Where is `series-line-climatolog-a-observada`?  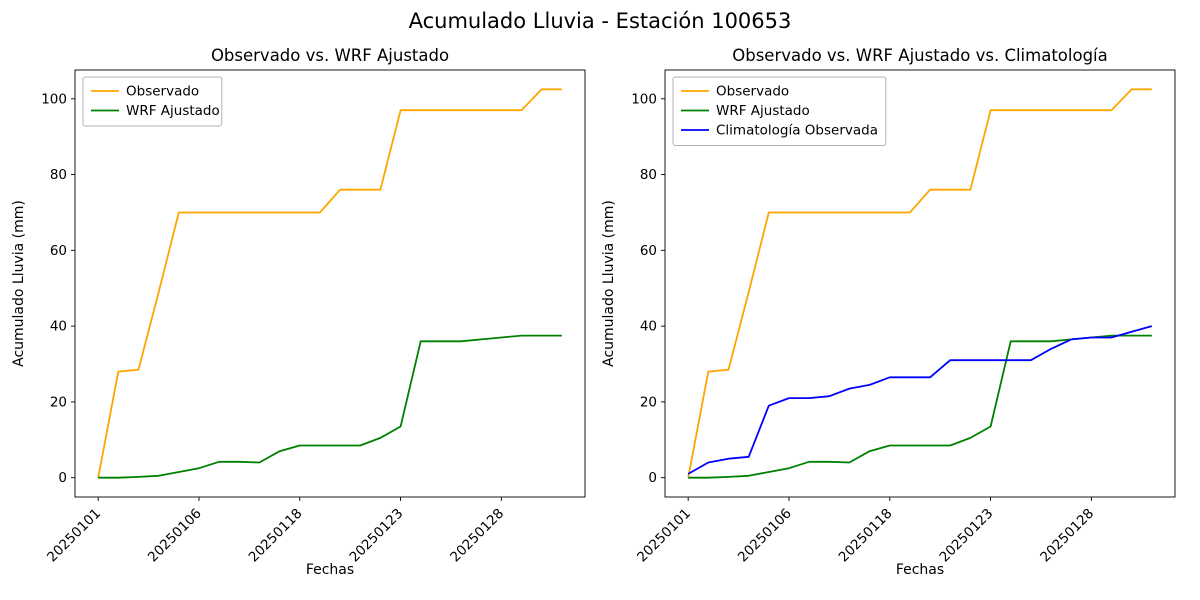
series-line-climatolog-a-observada is located at coordinates (920, 400).